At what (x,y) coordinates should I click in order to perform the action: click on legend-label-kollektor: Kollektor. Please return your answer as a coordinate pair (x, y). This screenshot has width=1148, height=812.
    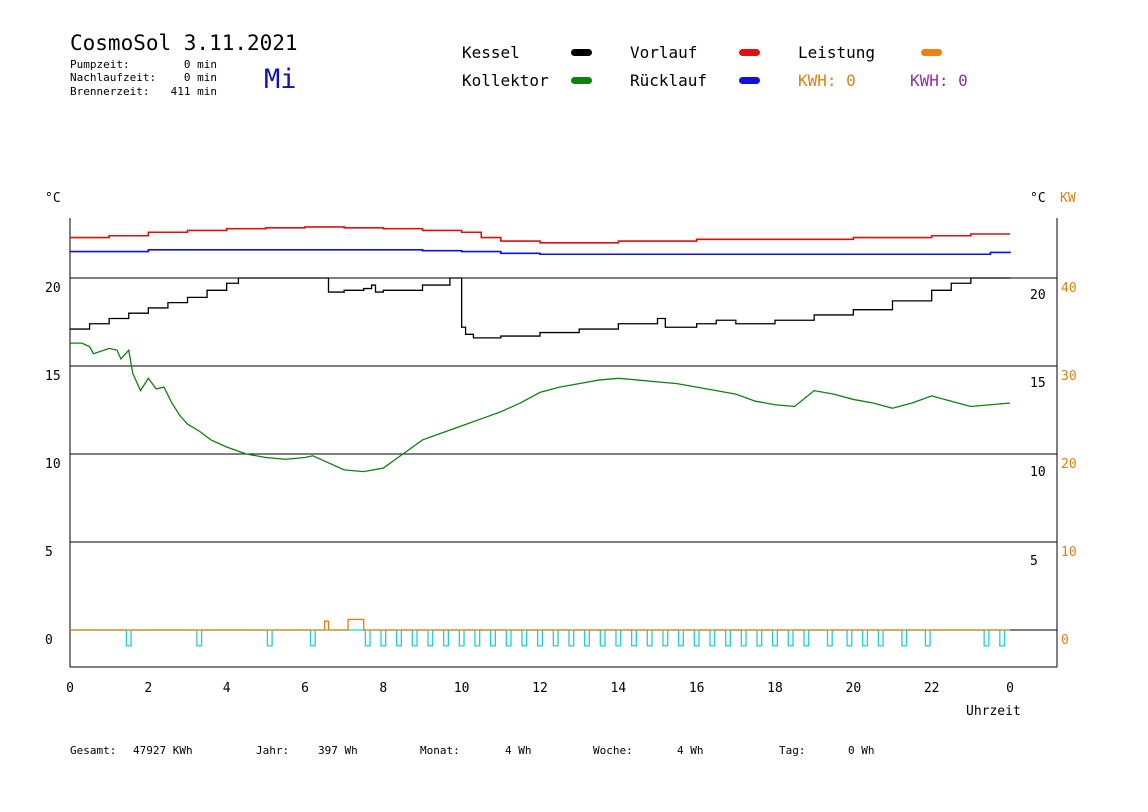
    Looking at the image, I should click on (505, 80).